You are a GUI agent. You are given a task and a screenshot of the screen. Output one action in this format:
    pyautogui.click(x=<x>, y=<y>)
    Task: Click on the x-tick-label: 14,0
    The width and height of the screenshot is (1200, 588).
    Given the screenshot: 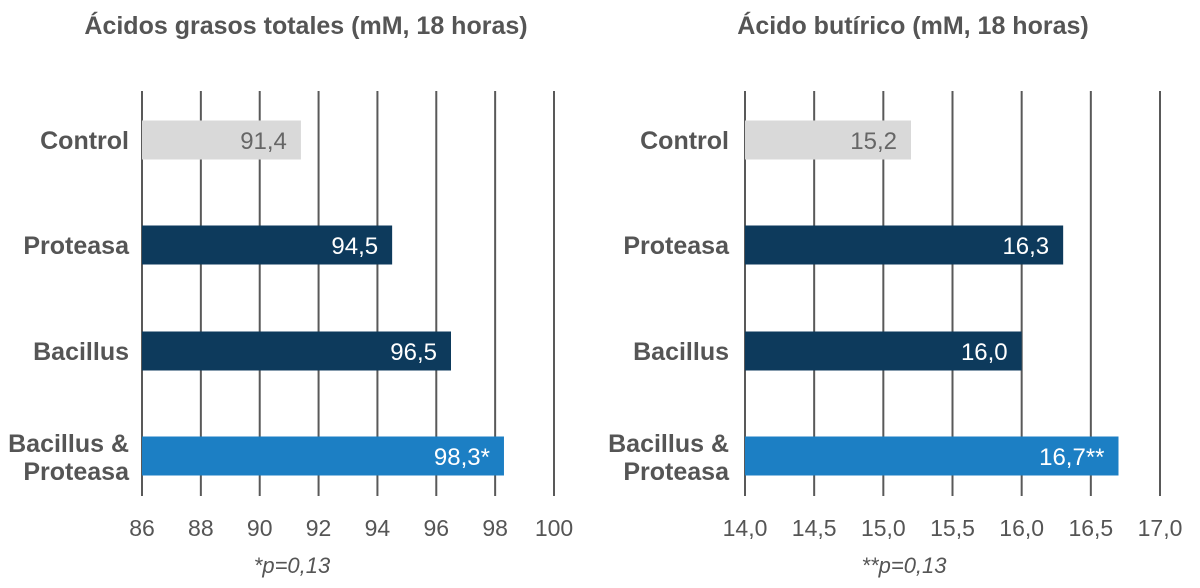 What is the action you would take?
    pyautogui.click(x=745, y=528)
    